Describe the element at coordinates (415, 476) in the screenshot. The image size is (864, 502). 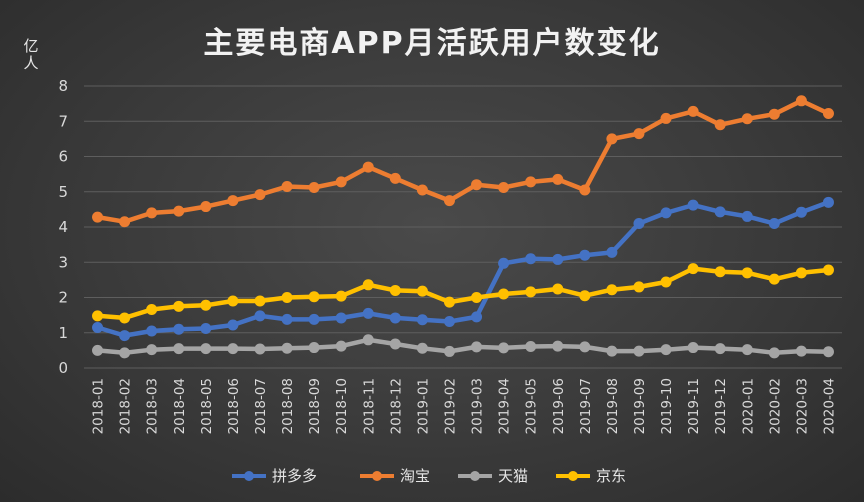
I see `legend-label: 淘宝` at that location.